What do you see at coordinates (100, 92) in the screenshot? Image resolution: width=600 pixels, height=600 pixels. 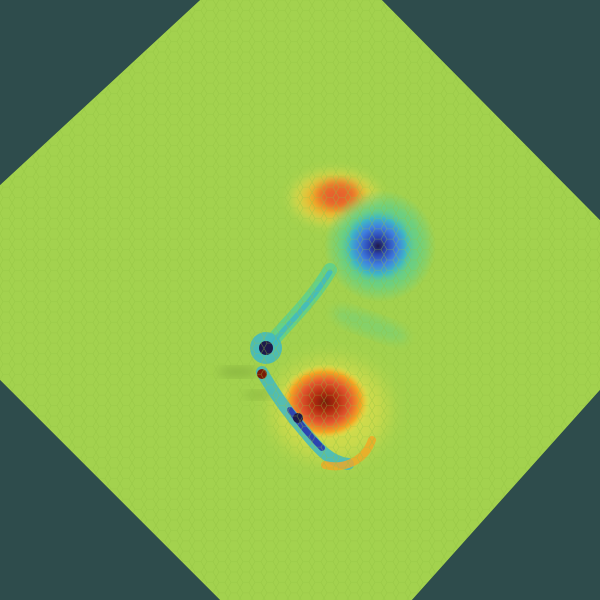 I see `corner-top-left` at bounding box center [100, 92].